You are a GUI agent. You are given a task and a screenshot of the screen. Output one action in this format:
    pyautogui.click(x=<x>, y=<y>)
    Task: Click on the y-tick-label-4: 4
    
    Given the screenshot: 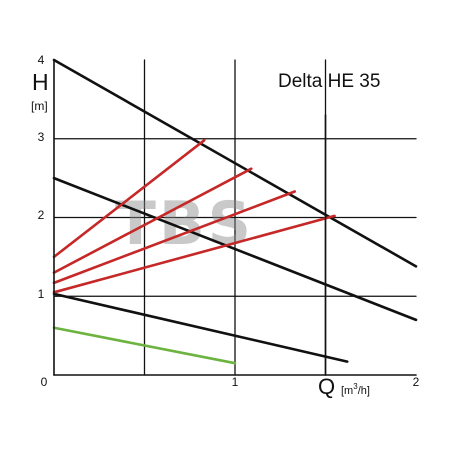 What is the action you would take?
    pyautogui.click(x=41, y=60)
    